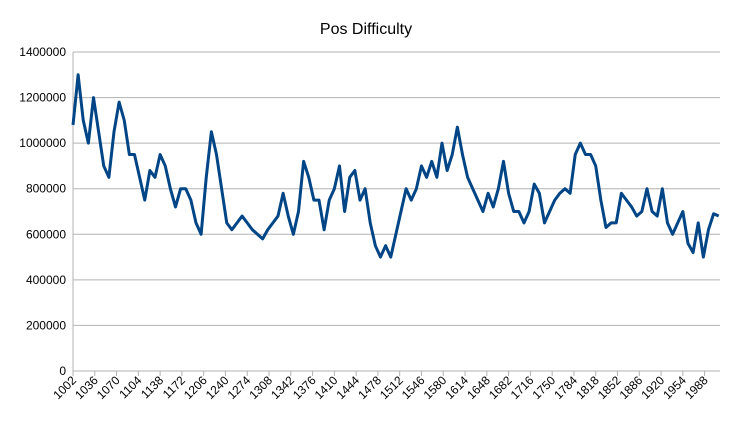  I want to click on y-tick-label: 400000, so click(46, 280).